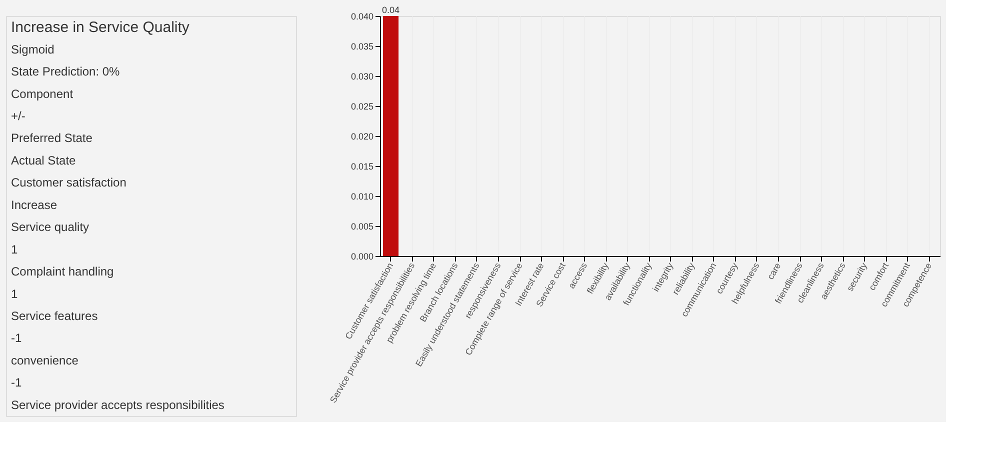 The image size is (997, 466). What do you see at coordinates (54, 316) in the screenshot?
I see `text: Service features` at bounding box center [54, 316].